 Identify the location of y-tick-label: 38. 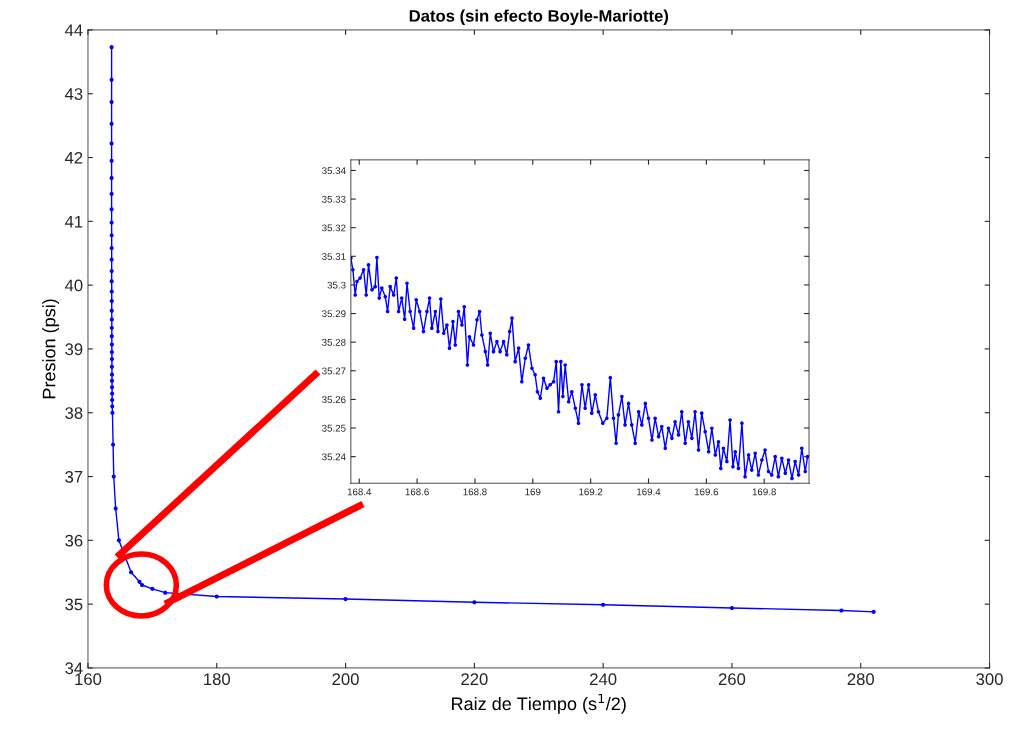
(74, 413).